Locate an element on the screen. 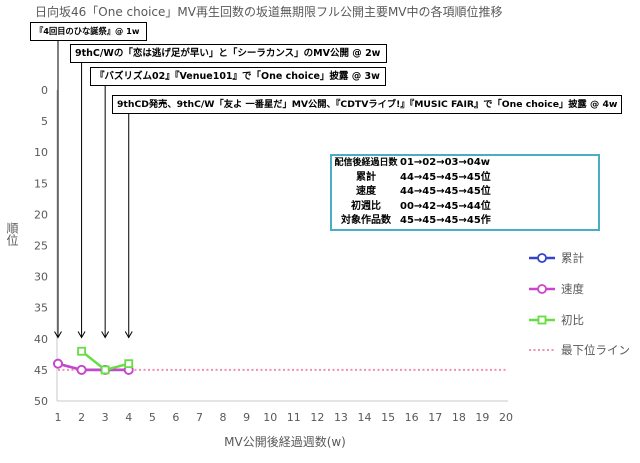 The width and height of the screenshot is (640, 463). x-tick-label: 2 is located at coordinates (81, 417).